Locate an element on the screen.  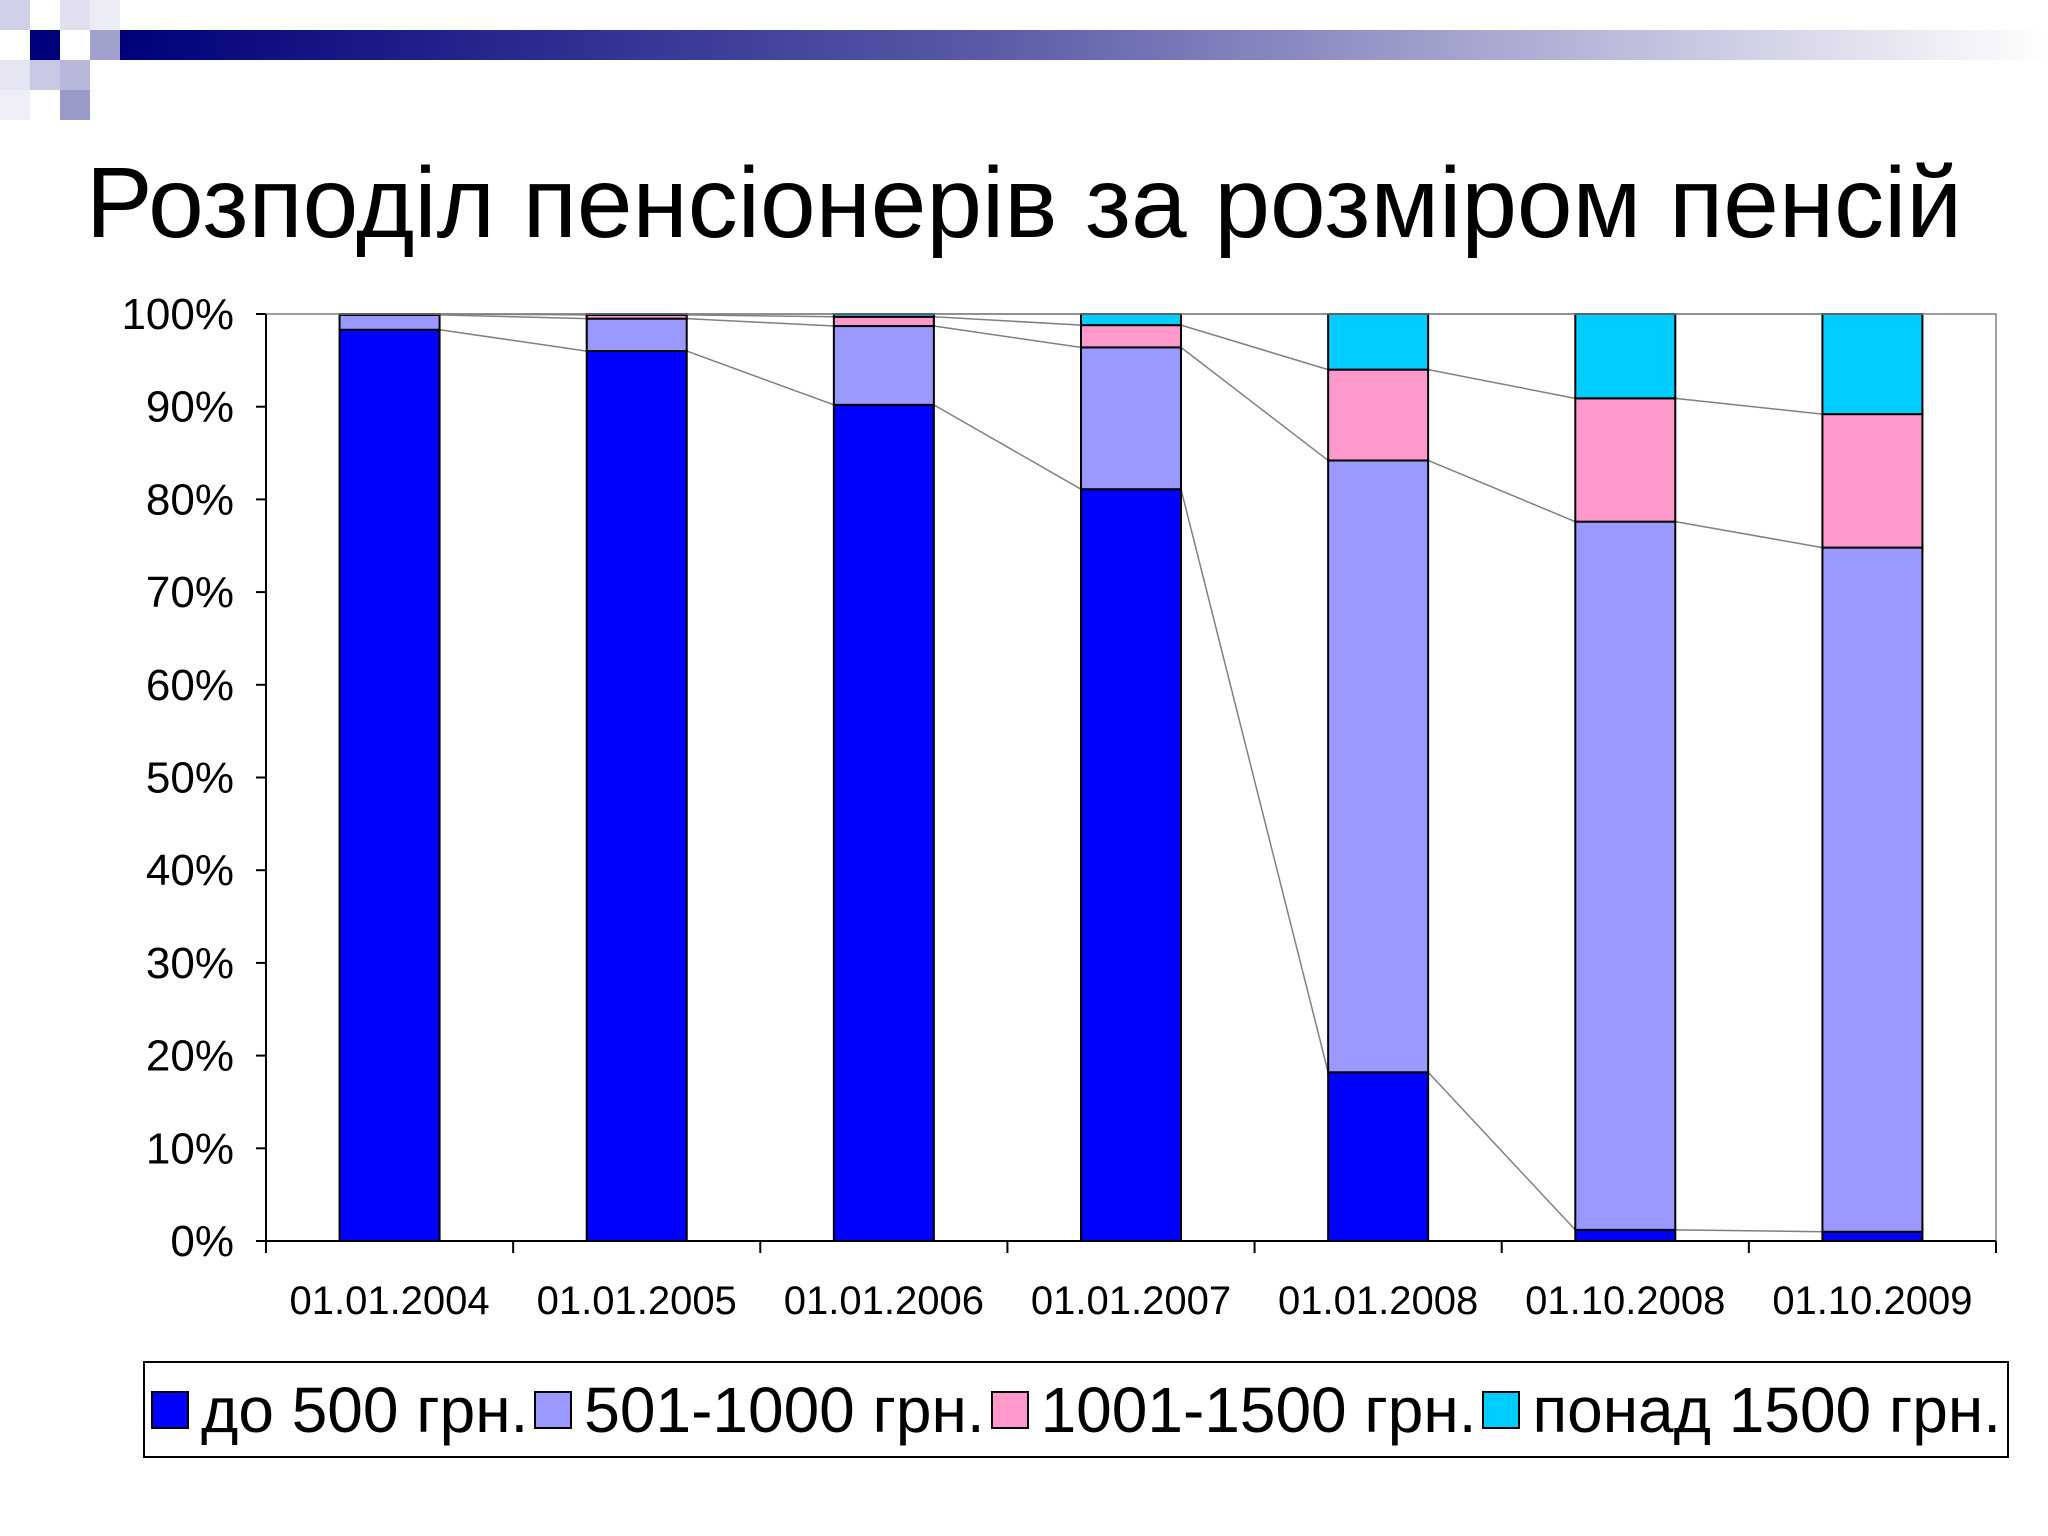
y-tick-label: 90% is located at coordinates (190, 407).